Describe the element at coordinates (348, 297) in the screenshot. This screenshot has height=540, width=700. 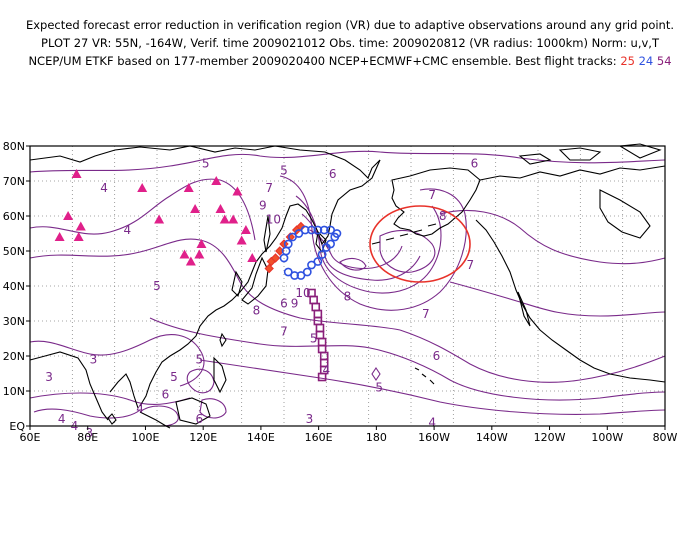
I see `contour-label: 8` at that location.